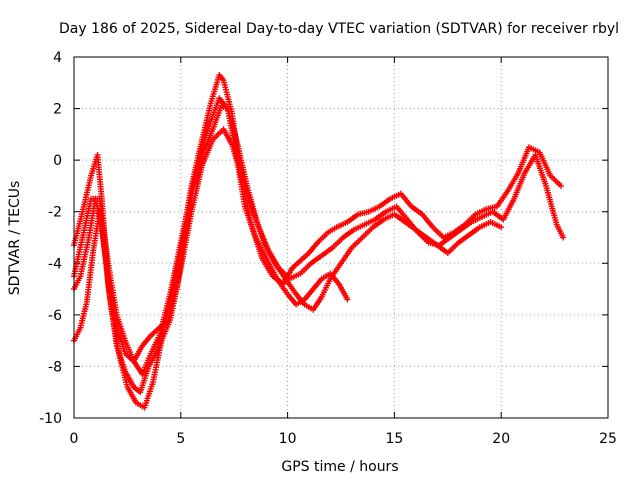 The width and height of the screenshot is (640, 480). Describe the element at coordinates (55, 367) in the screenshot. I see `y-tick-label: -8` at that location.